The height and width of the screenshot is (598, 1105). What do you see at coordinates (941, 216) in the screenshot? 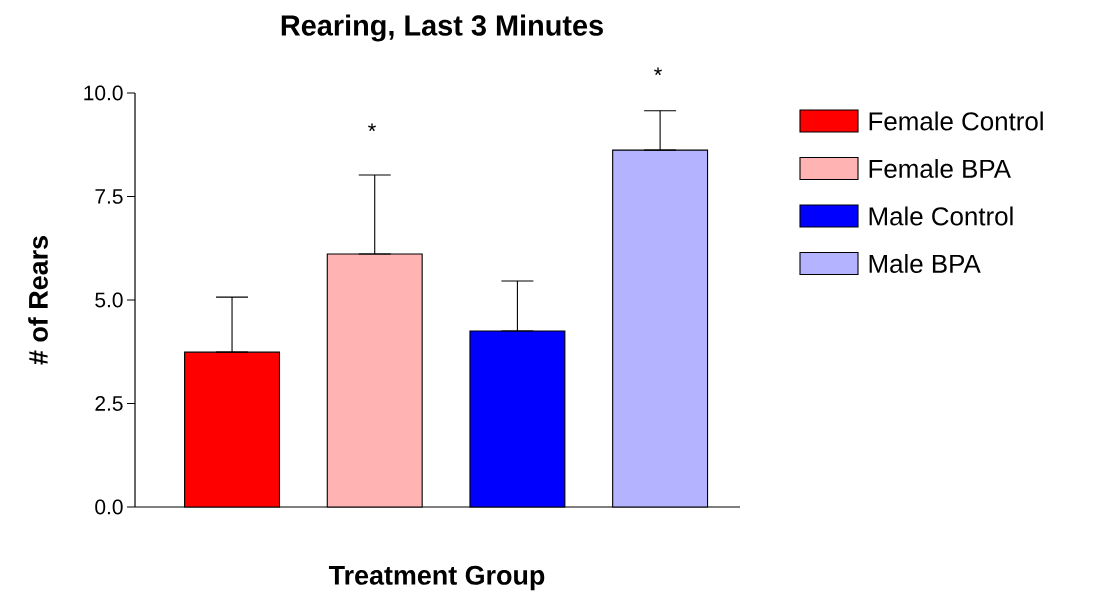
I see `legend-label: Male Control` at bounding box center [941, 216].